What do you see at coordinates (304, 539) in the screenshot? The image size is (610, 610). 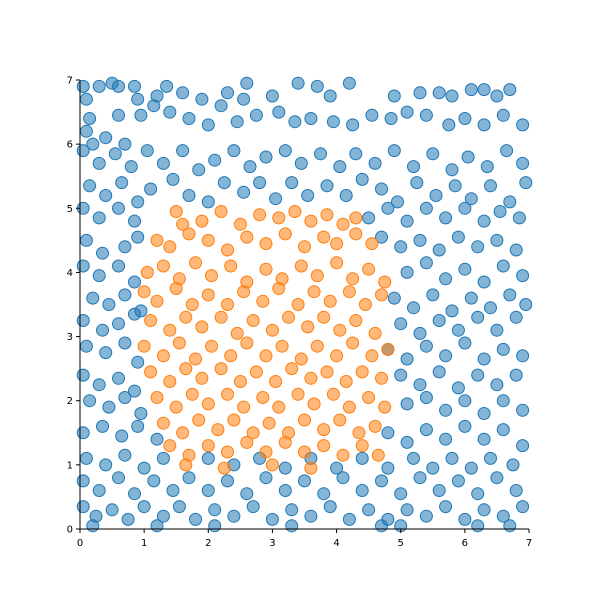 I see `x-axis-ticks: 0 1 2 3 4 5 6 7` at bounding box center [304, 539].